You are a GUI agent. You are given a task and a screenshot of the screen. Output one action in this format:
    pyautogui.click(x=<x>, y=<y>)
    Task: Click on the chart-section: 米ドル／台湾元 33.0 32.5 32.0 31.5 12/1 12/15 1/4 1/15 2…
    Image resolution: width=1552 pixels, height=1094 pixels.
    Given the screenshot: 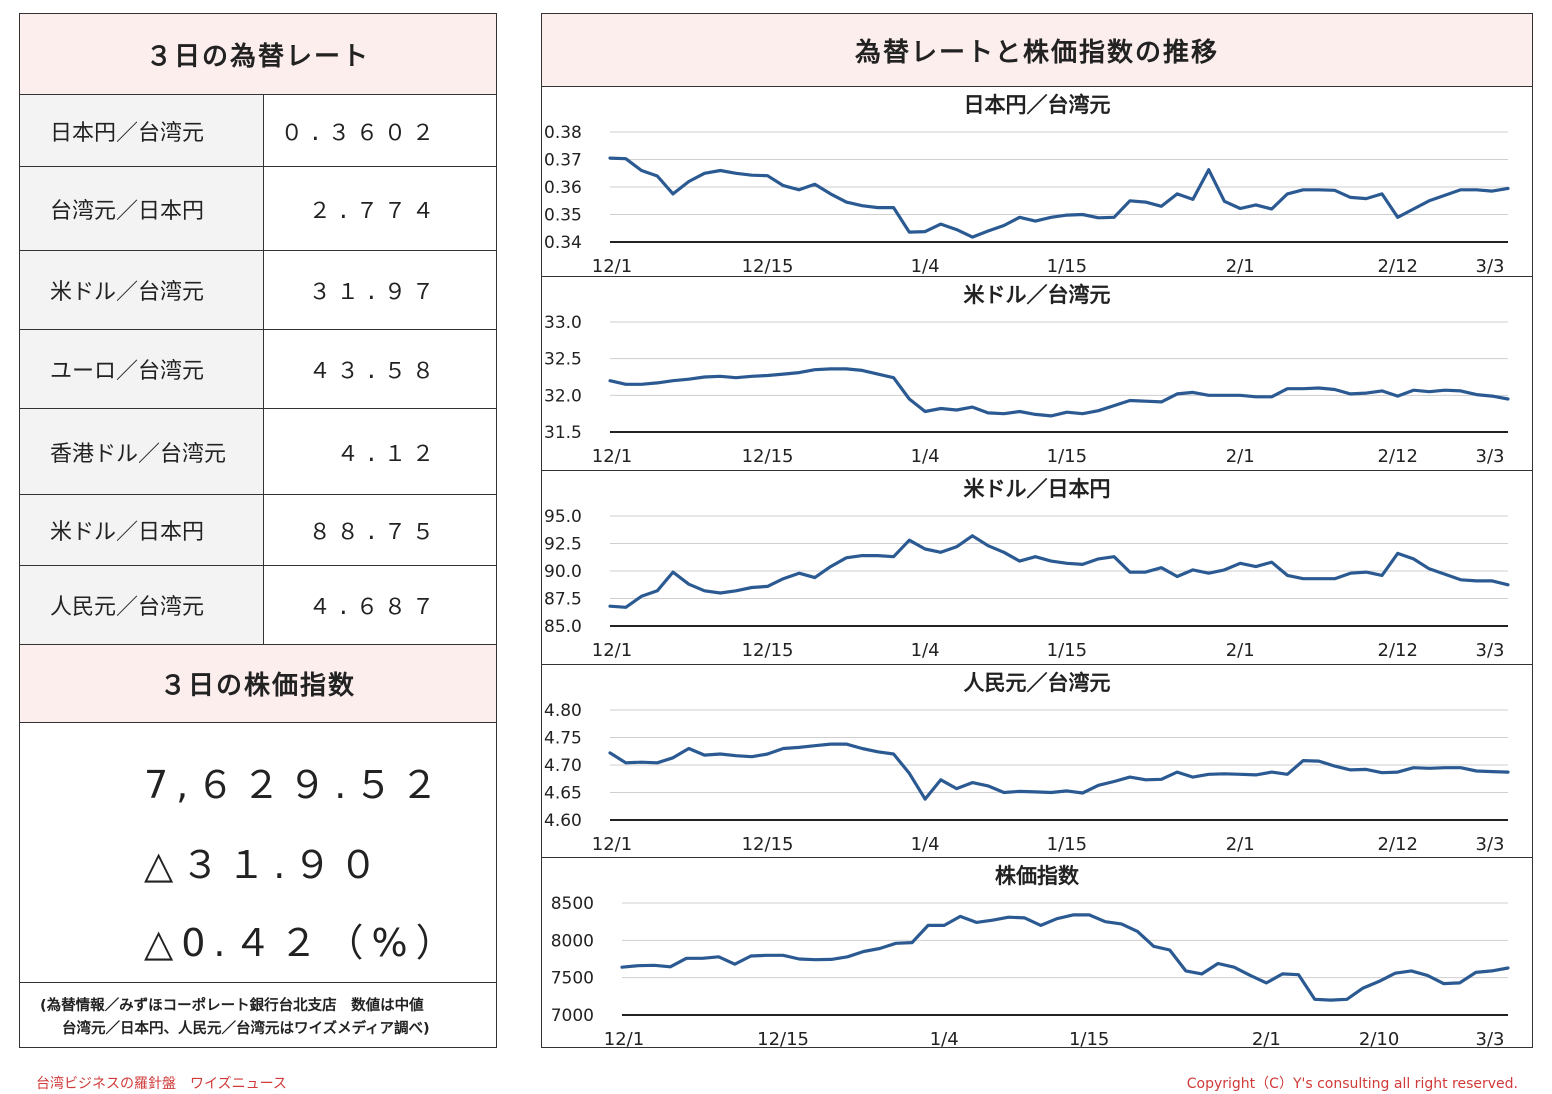 What is the action you would take?
    pyautogui.click(x=1037, y=373)
    